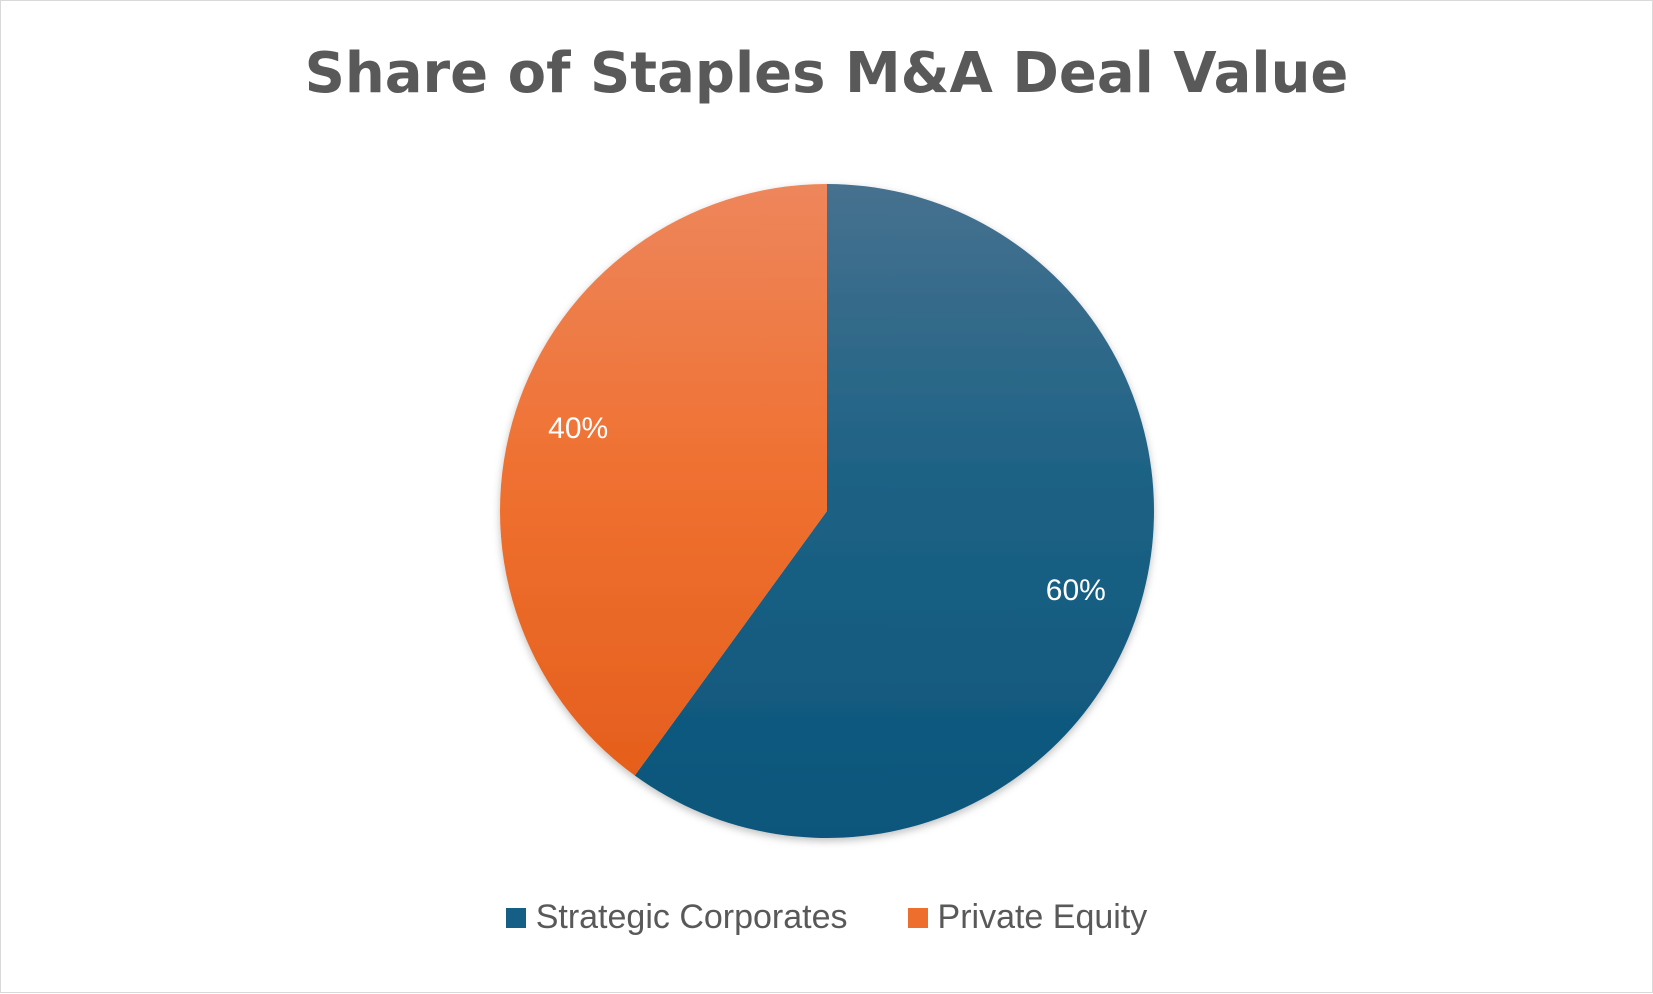  Describe the element at coordinates (515, 917) in the screenshot. I see `legend-swatch-strategic-corporates` at that location.